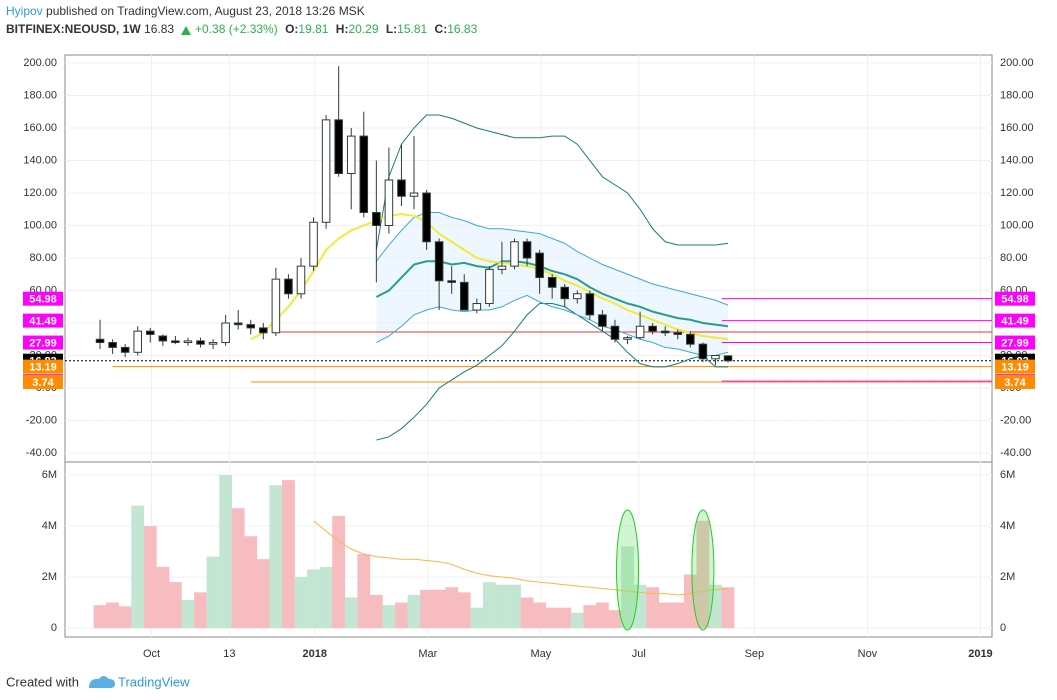  What do you see at coordinates (868, 654) in the screenshot?
I see `x-tick-label: Nov` at bounding box center [868, 654].